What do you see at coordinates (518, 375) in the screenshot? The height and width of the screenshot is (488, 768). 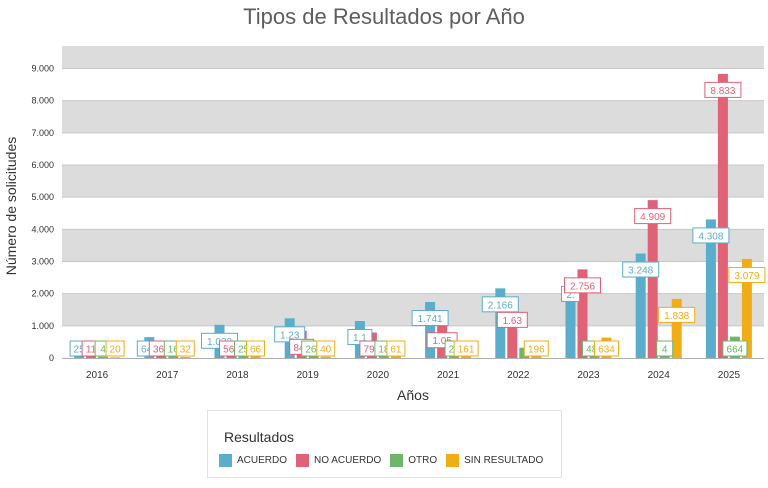 I see `x-tick-label: 2022` at bounding box center [518, 375].